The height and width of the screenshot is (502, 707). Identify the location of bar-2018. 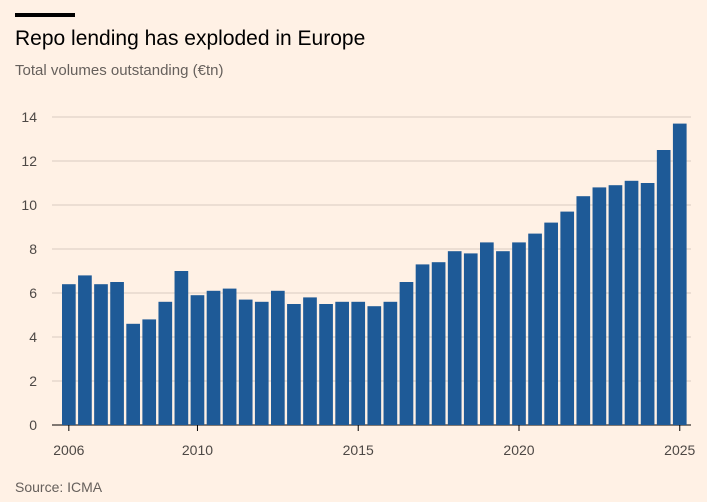
(454, 338).